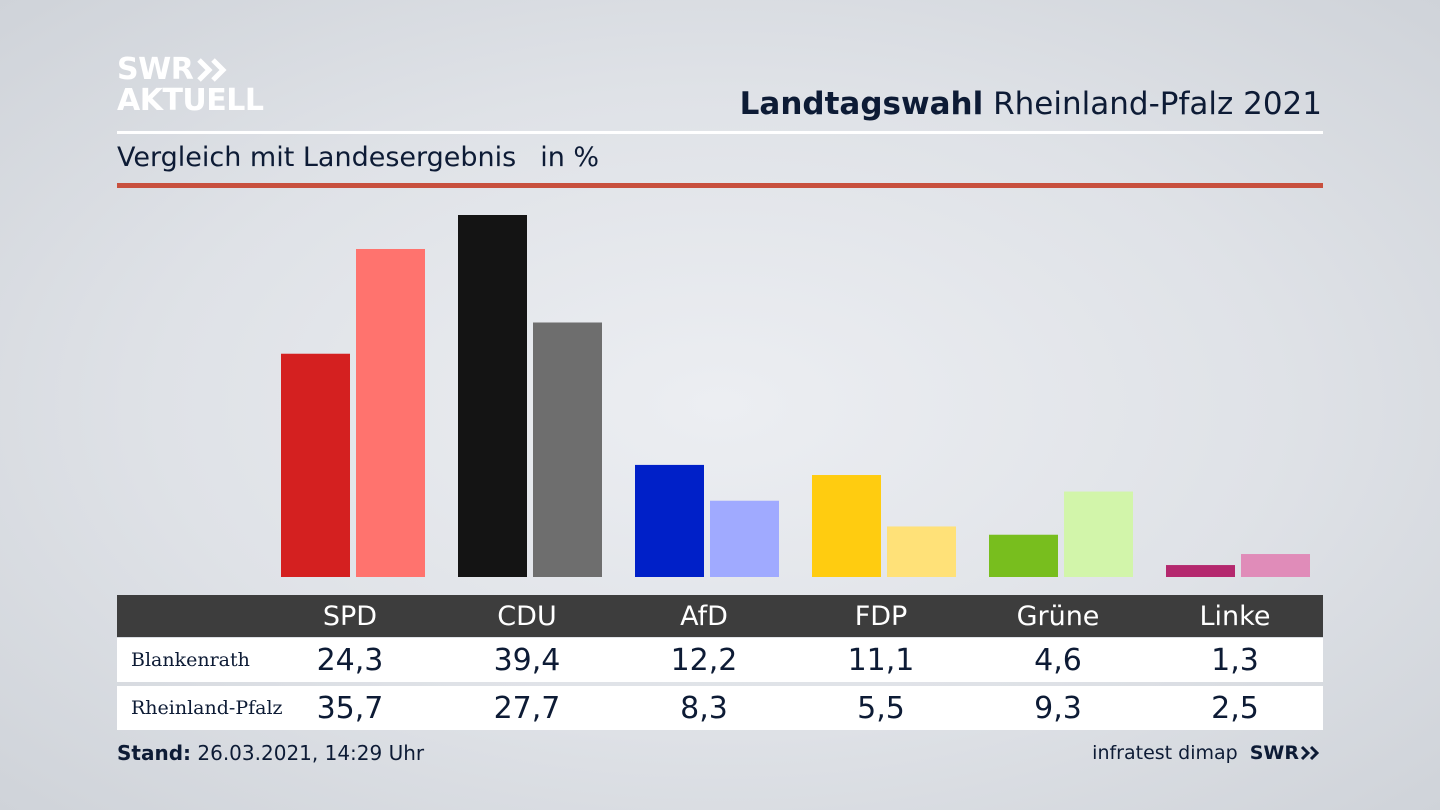 The height and width of the screenshot is (810, 1440). I want to click on row-label: Blankenrath, so click(190, 660).